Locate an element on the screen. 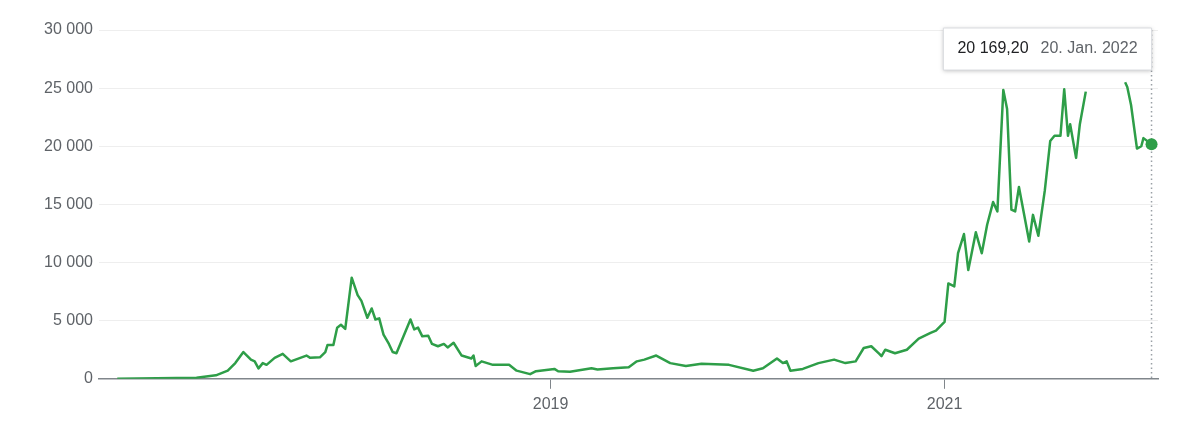  x-tick-label: 2019 is located at coordinates (550, 403).